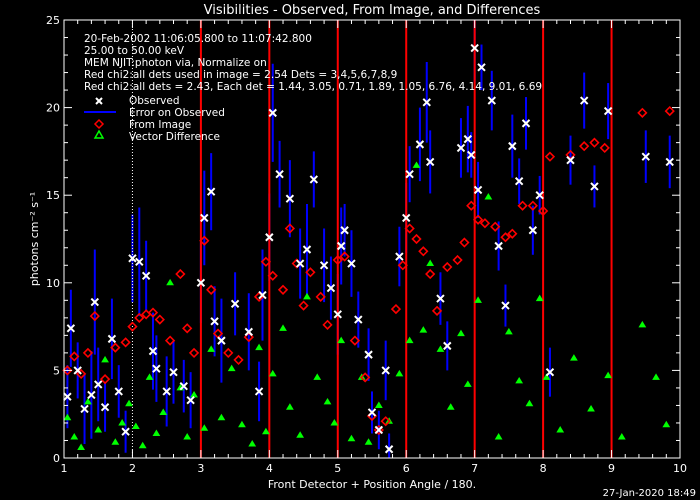 This screenshot has width=700, height=500. Describe the element at coordinates (137, 101) in the screenshot. I see `legend-observed: Observed` at that location.